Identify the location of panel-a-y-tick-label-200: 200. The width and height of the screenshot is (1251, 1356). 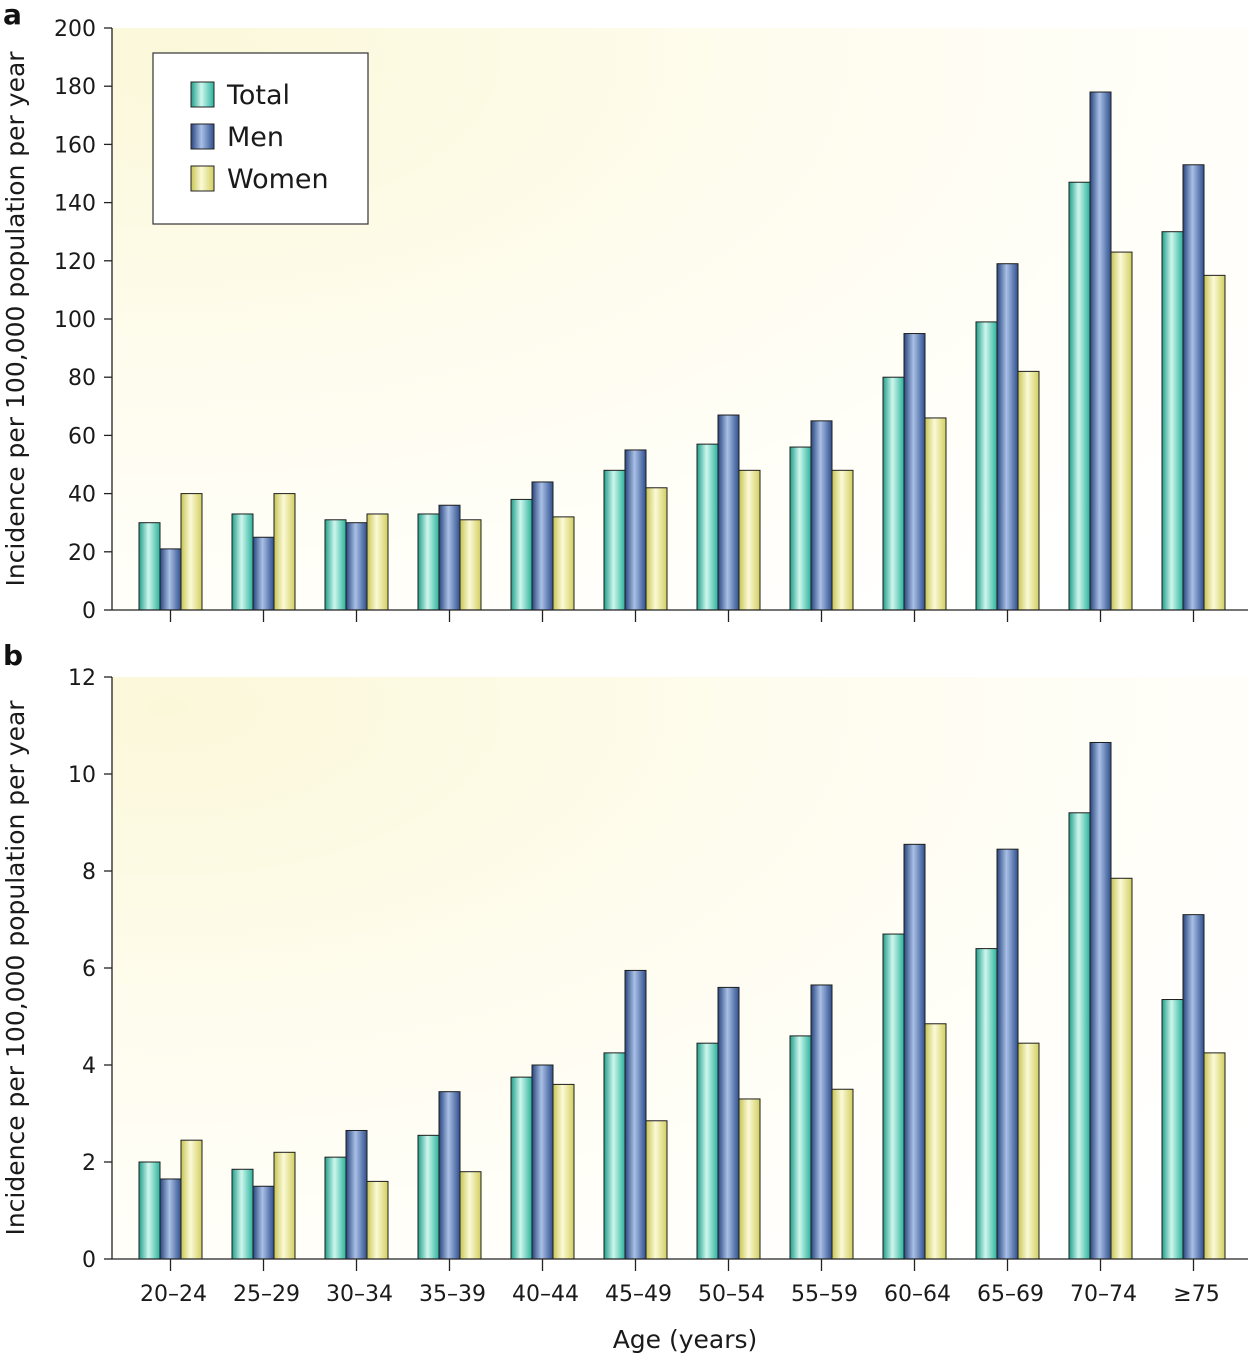
(75, 29).